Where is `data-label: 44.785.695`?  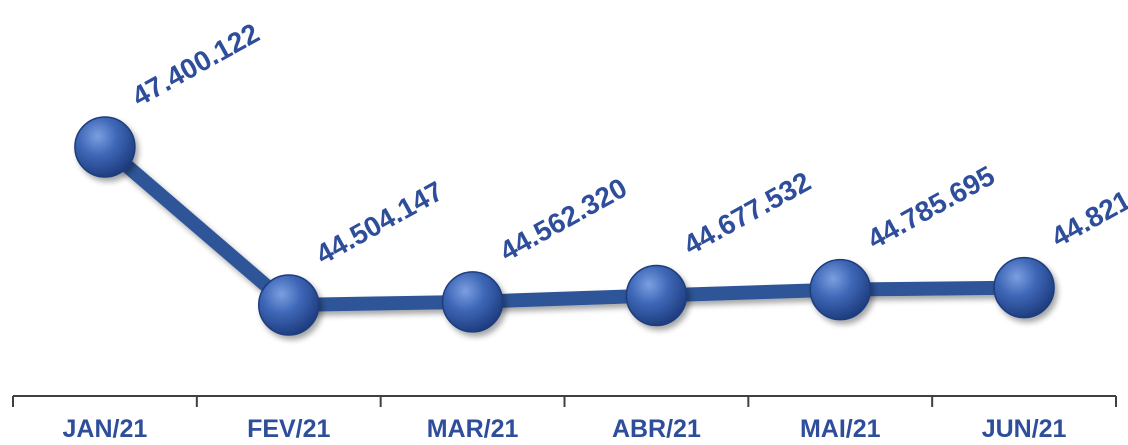 data-label: 44.785.695 is located at coordinates (931, 207).